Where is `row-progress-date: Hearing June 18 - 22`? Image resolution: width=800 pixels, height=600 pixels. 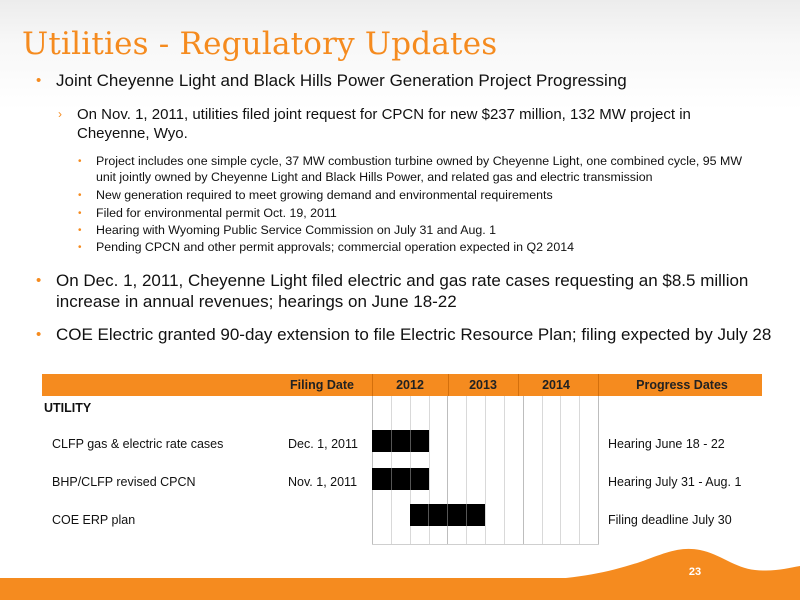
row-progress-date: Hearing June 18 - 22 is located at coordinates (666, 444).